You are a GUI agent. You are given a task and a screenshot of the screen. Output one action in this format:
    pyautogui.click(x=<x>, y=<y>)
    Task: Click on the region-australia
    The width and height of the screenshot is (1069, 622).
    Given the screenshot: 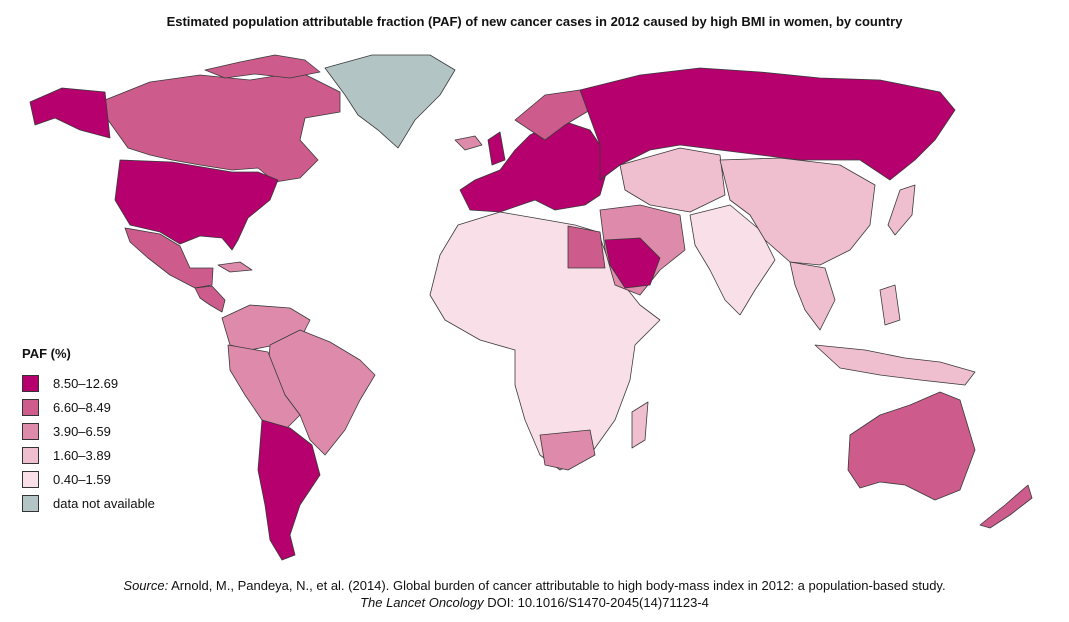 What is the action you would take?
    pyautogui.click(x=911, y=446)
    